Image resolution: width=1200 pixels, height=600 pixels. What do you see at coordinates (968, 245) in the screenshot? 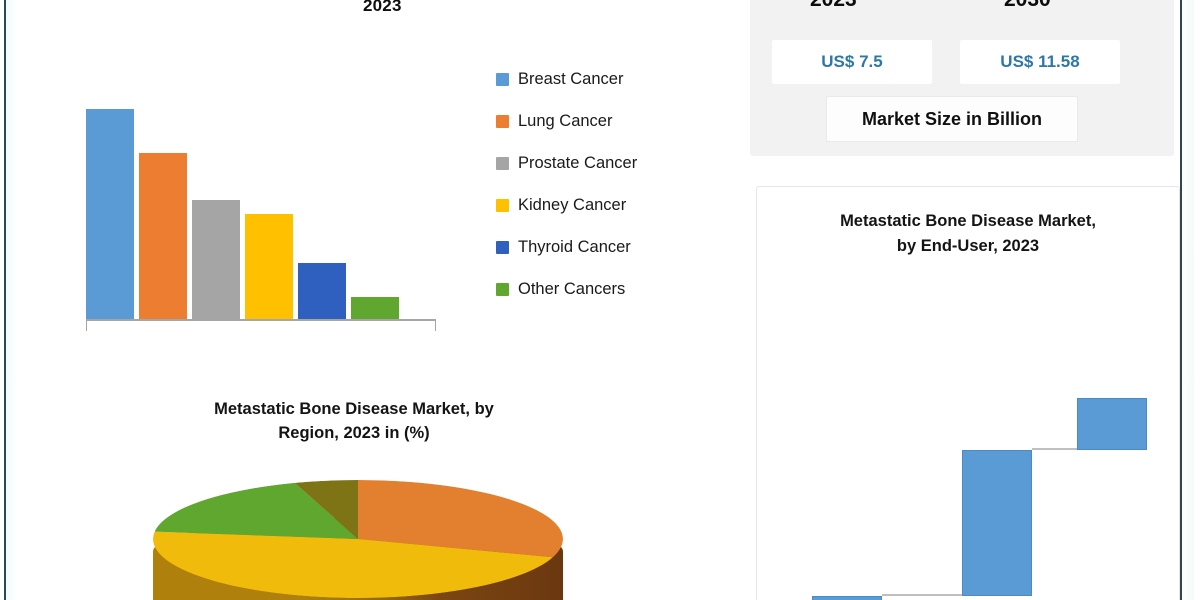
I see `end-user-title-line-2: by End-User, 2023` at bounding box center [968, 245].